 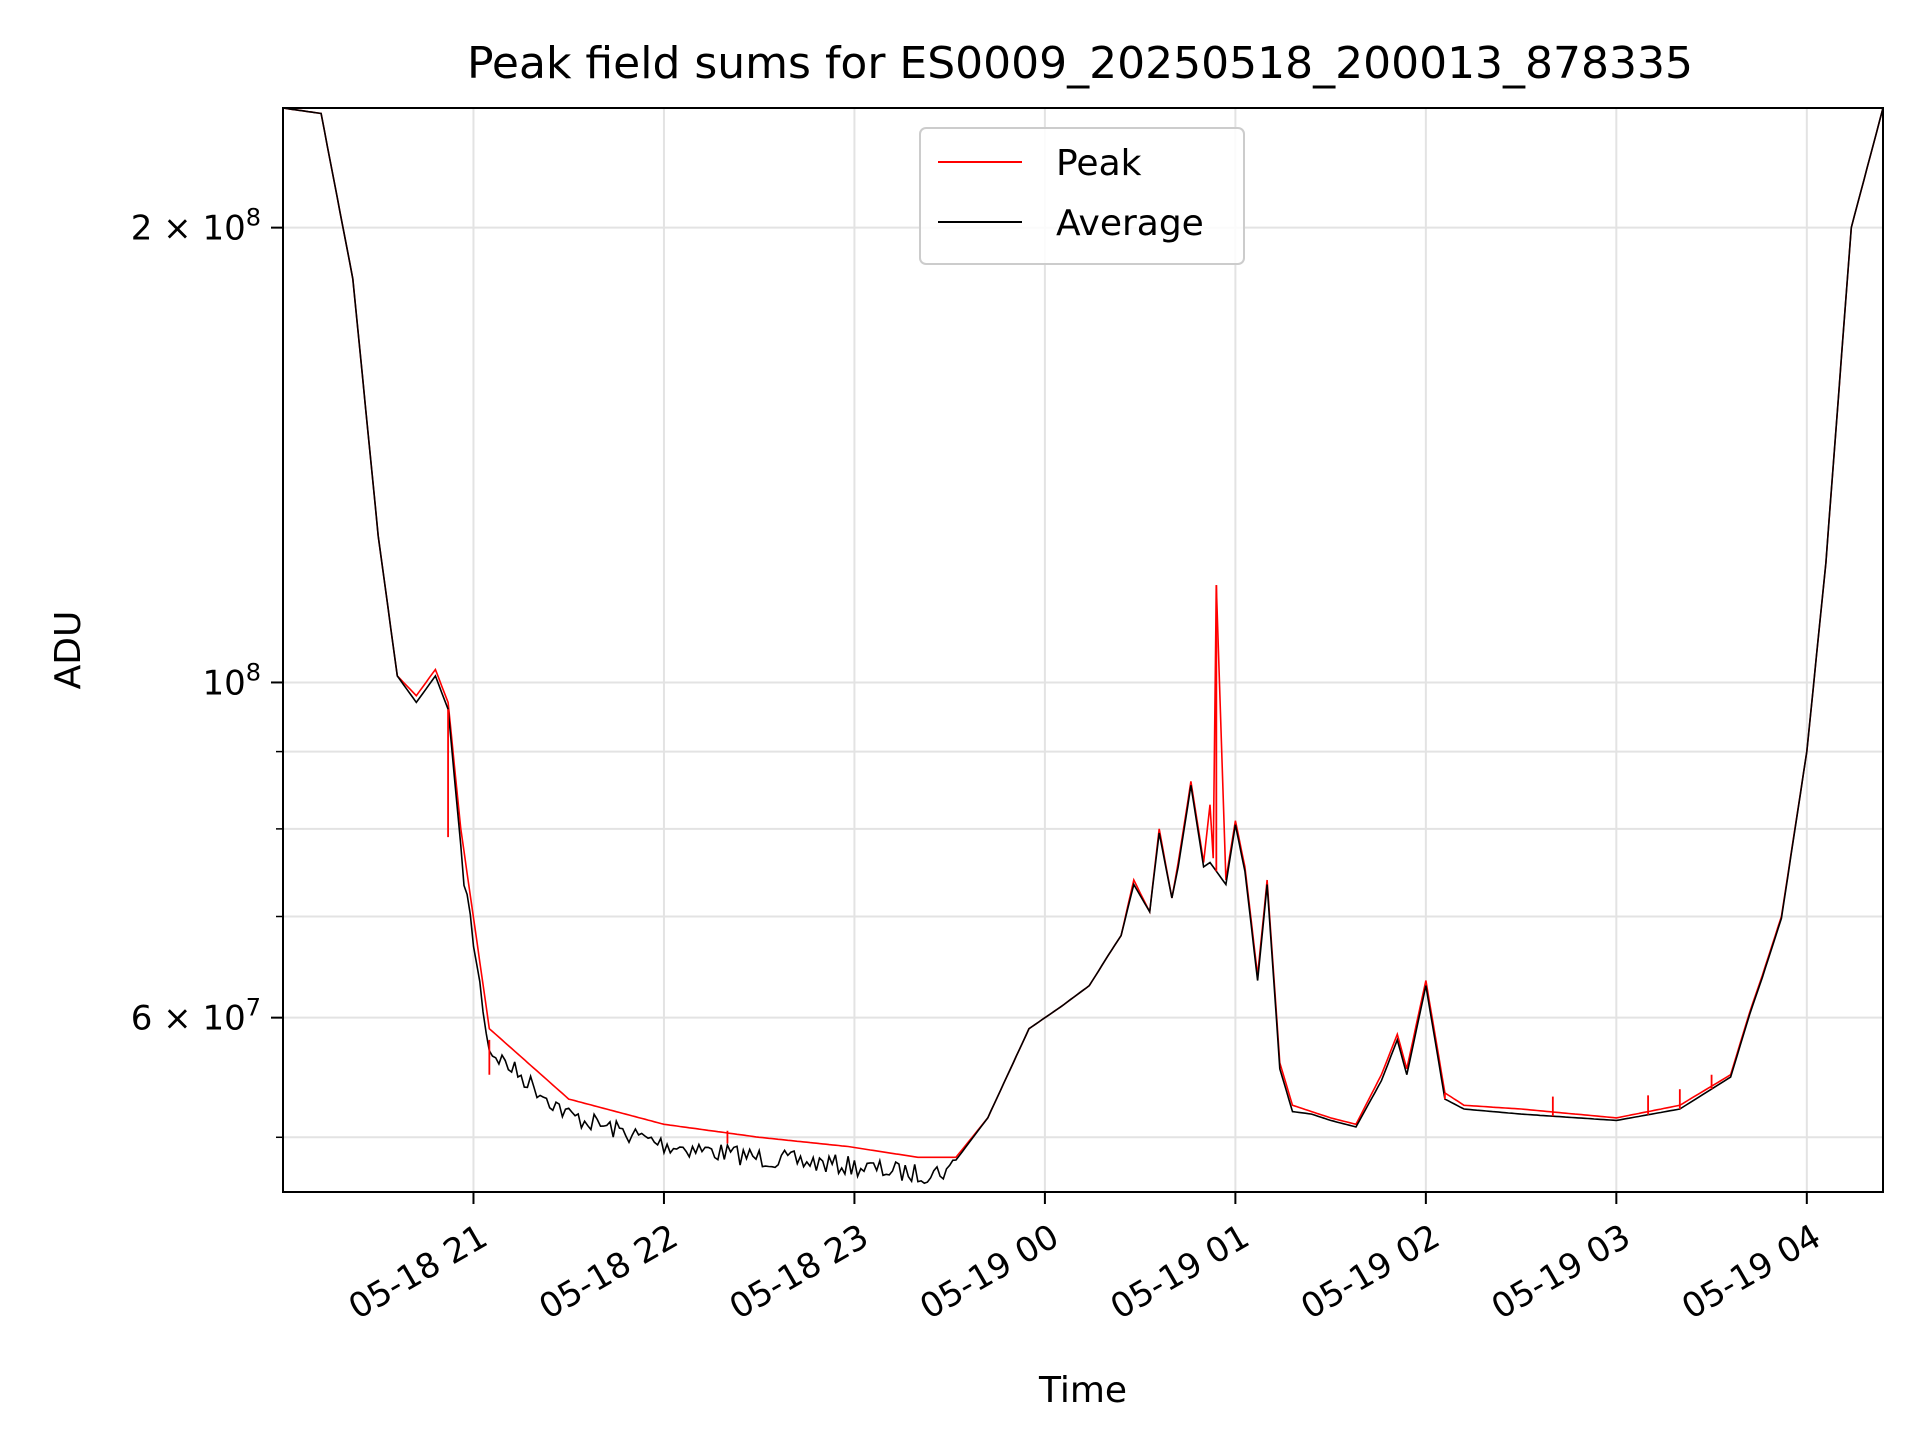 What do you see at coordinates (1082, 1390) in the screenshot?
I see `x-axis-label: Time` at bounding box center [1082, 1390].